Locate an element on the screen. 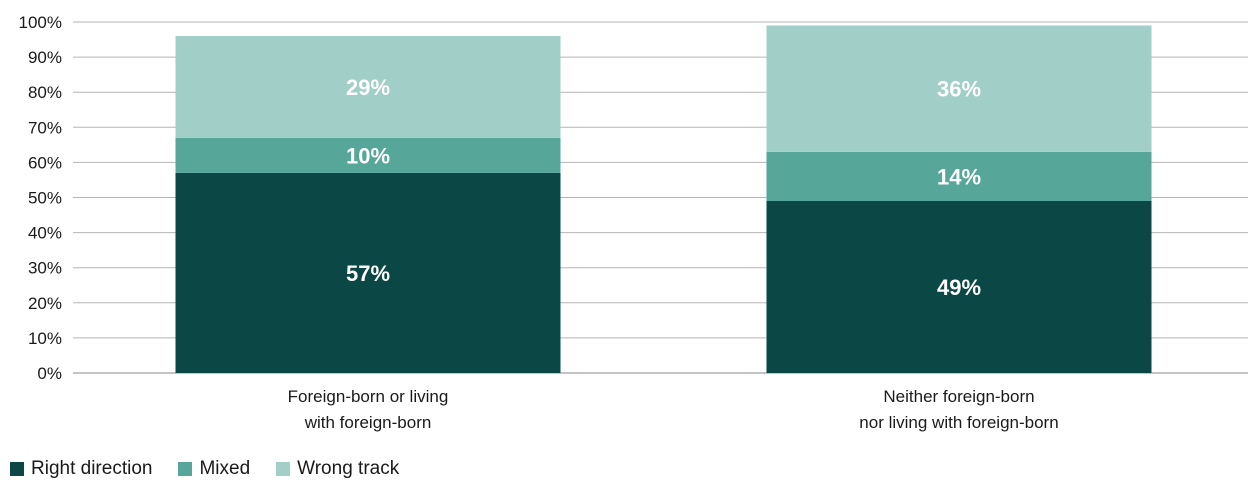 This screenshot has width=1252, height=482. y-tick-label: 90% is located at coordinates (45, 57).